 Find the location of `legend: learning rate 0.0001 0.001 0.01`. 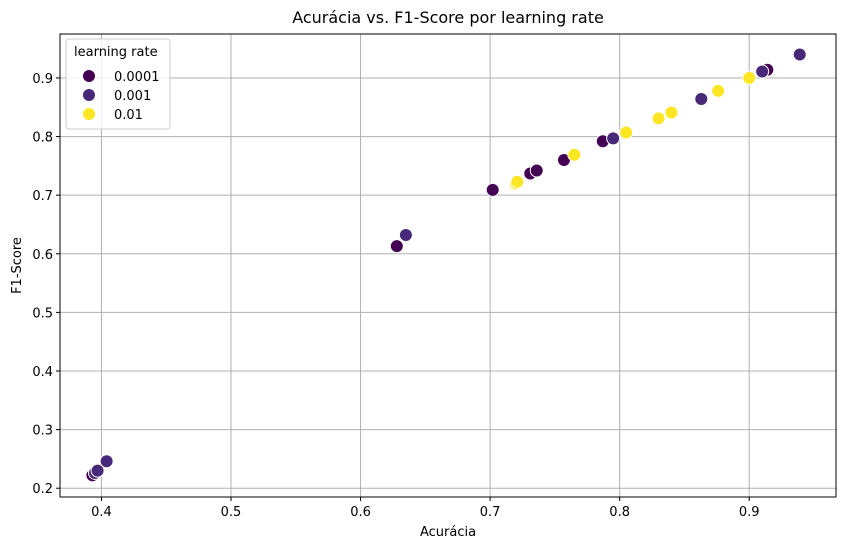

legend: learning rate 0.0001 0.001 0.01 is located at coordinates (118, 84).